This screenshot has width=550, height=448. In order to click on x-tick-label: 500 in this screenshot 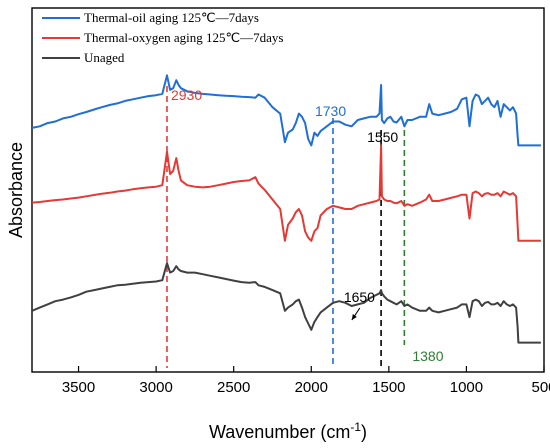, I will do `click(540, 387)`.